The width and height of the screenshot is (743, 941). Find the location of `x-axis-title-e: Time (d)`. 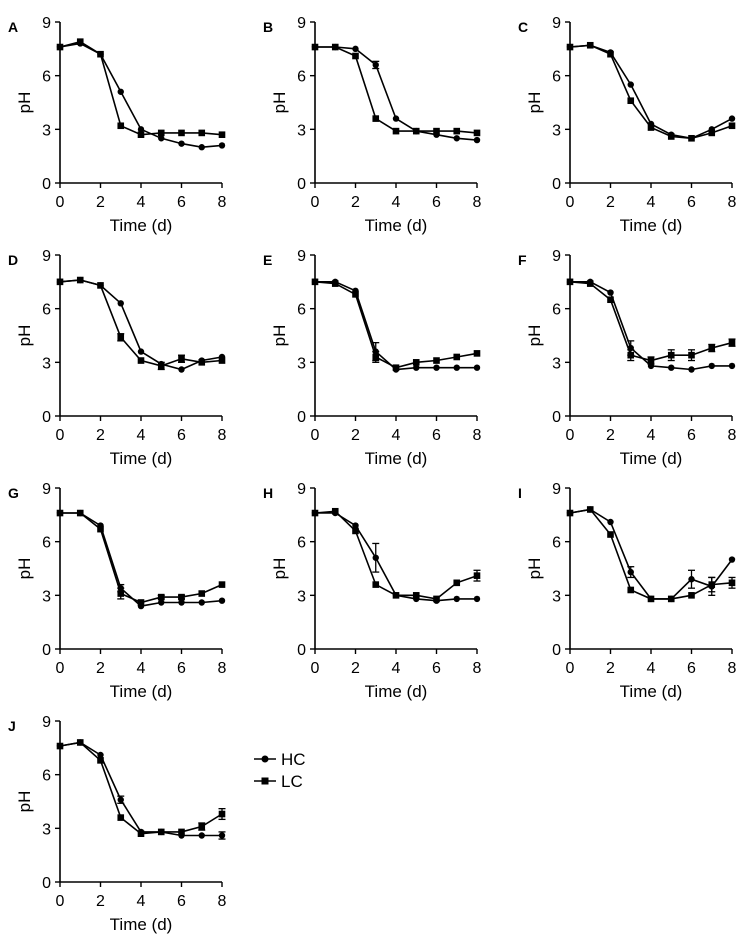

x-axis-title-e: Time (d) is located at coordinates (396, 458).